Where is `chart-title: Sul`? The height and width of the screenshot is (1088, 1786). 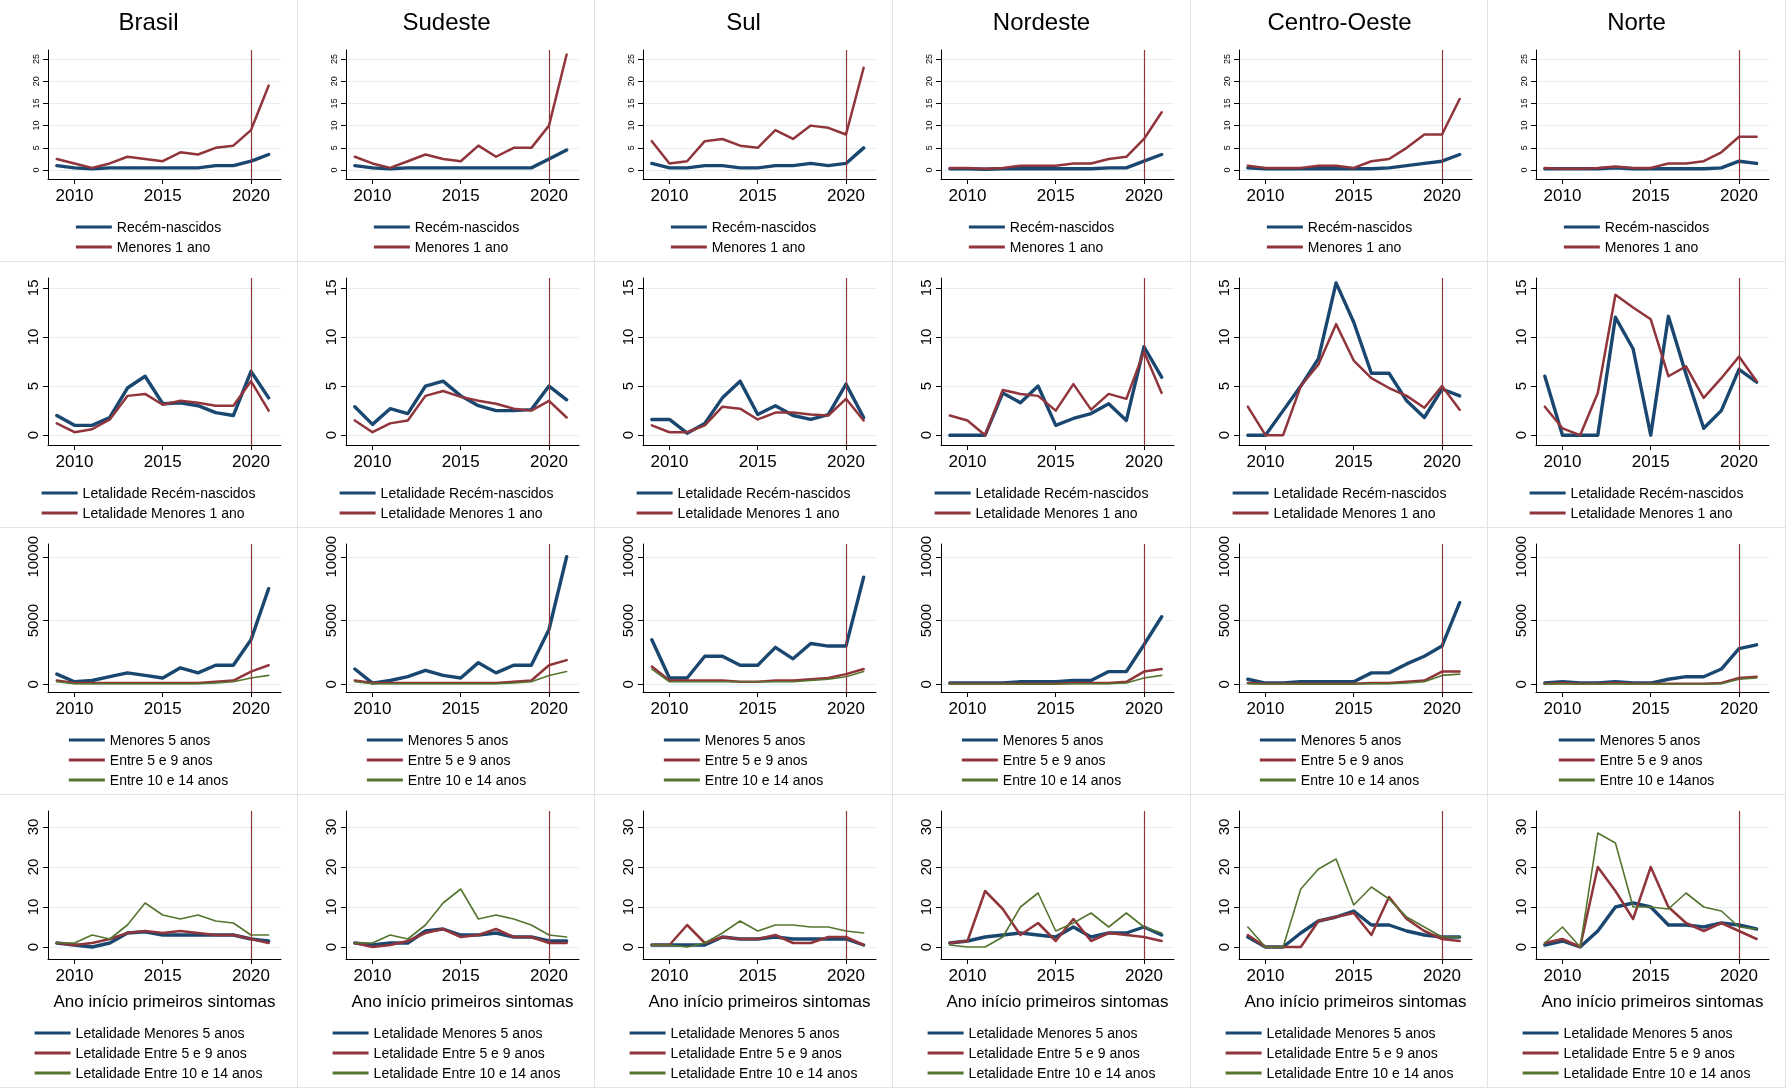
chart-title: Sul is located at coordinates (744, 21).